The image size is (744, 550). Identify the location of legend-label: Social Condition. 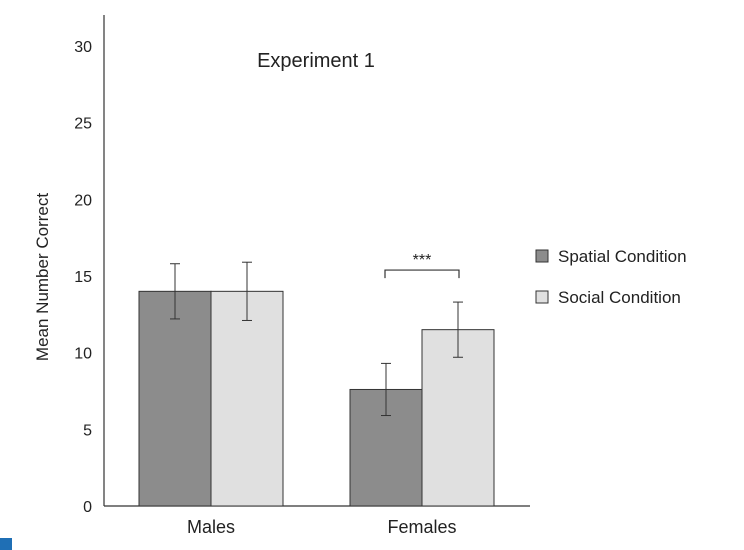
(619, 297).